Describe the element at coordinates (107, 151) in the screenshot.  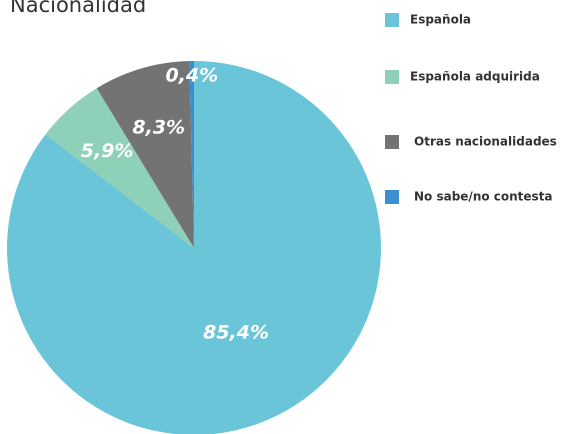
I see `value-label: 5,9%` at that location.